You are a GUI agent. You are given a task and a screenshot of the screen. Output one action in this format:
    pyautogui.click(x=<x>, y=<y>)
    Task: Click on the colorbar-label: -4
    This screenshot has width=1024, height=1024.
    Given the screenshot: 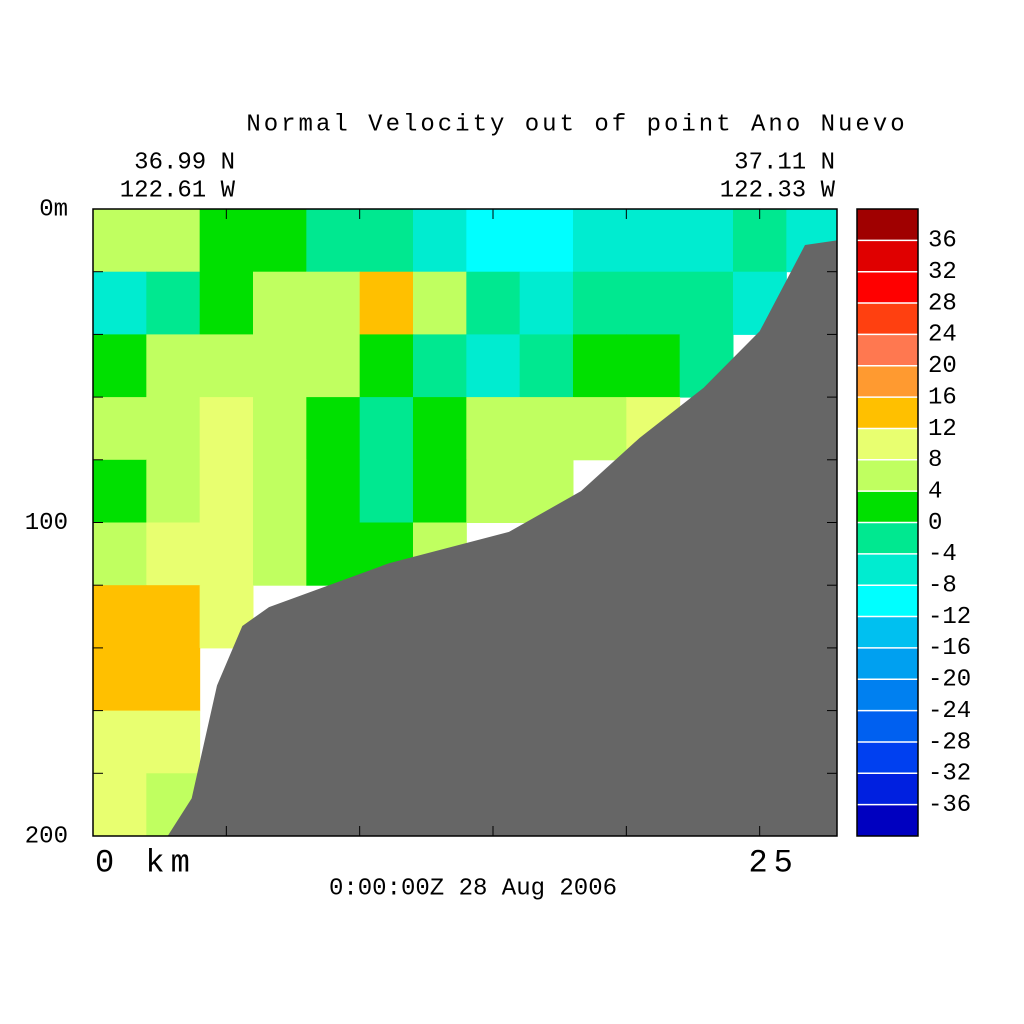 What is the action you would take?
    pyautogui.click(x=942, y=554)
    